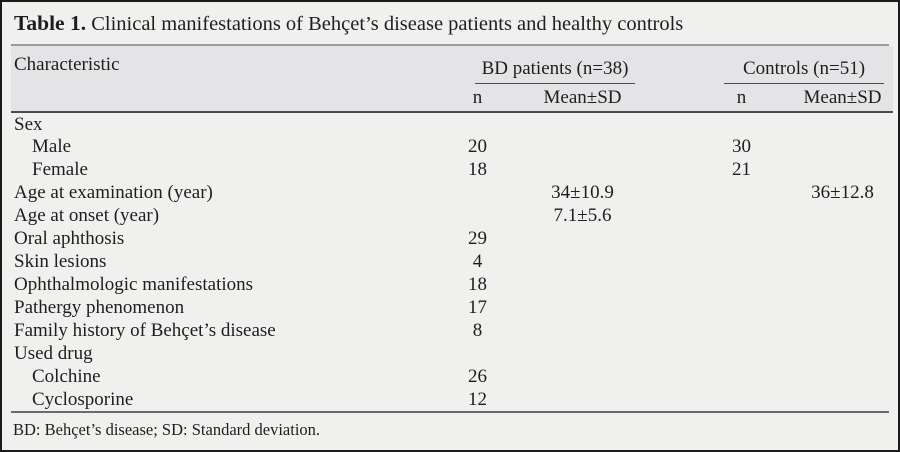 This screenshot has width=900, height=452. I want to click on table-row: Used drug, so click(452, 353).